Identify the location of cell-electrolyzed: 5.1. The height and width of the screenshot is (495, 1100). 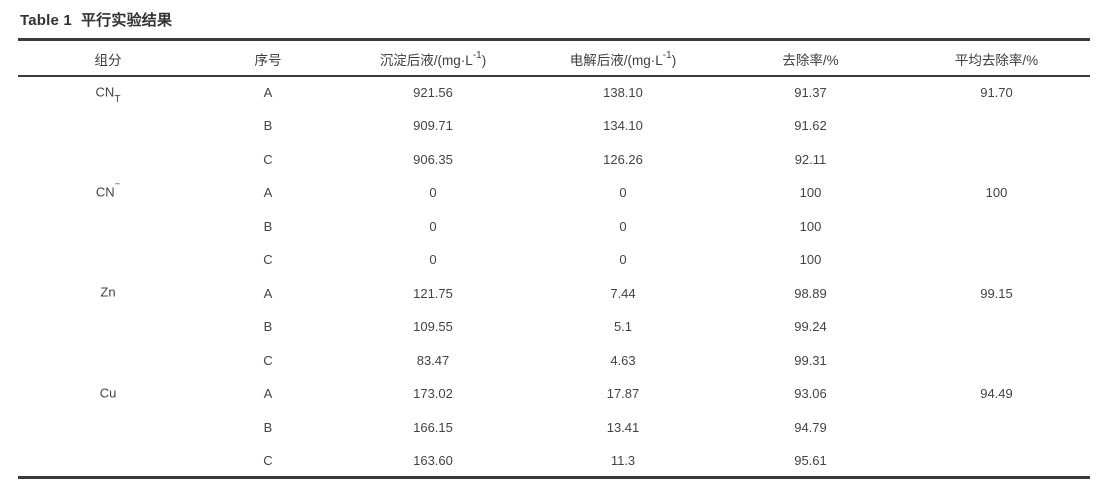
(623, 327).